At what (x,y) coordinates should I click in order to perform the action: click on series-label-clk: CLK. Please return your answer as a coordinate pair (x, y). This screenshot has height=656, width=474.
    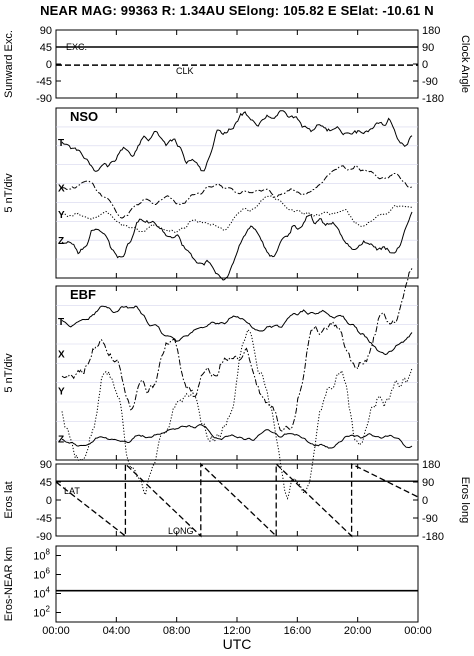
    Looking at the image, I should click on (185, 71).